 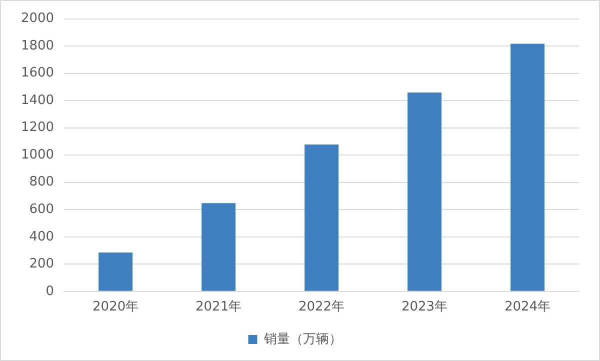 What do you see at coordinates (115, 307) in the screenshot?
I see `x-tick-label: 2020年` at bounding box center [115, 307].